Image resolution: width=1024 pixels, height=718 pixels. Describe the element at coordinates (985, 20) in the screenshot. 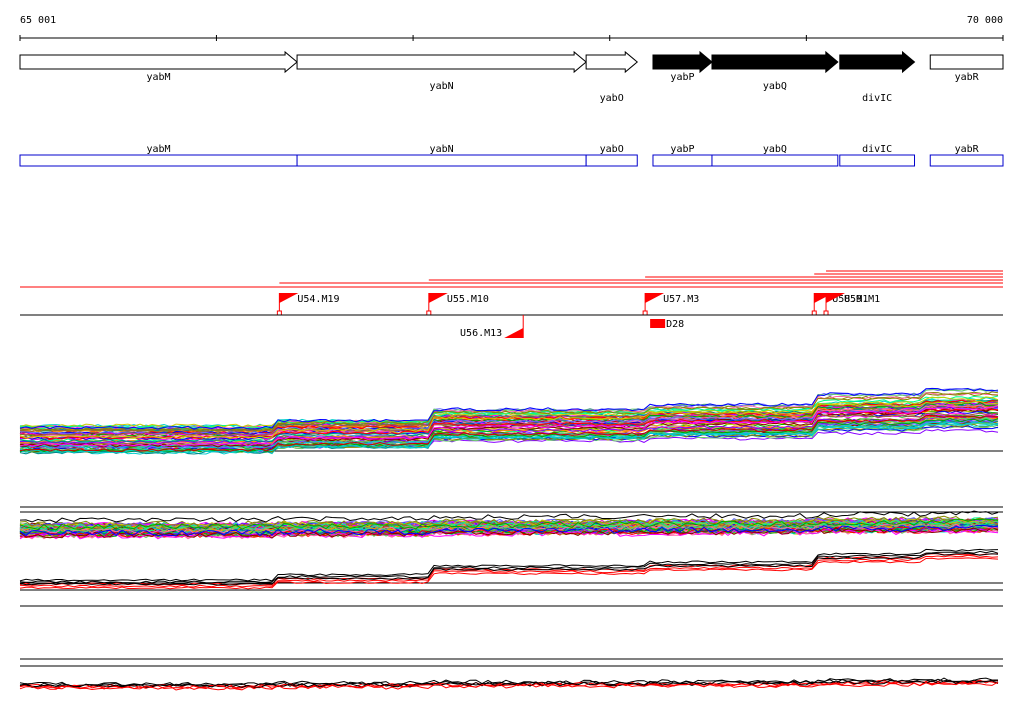

I see `ruler-end-label: 70 000` at that location.